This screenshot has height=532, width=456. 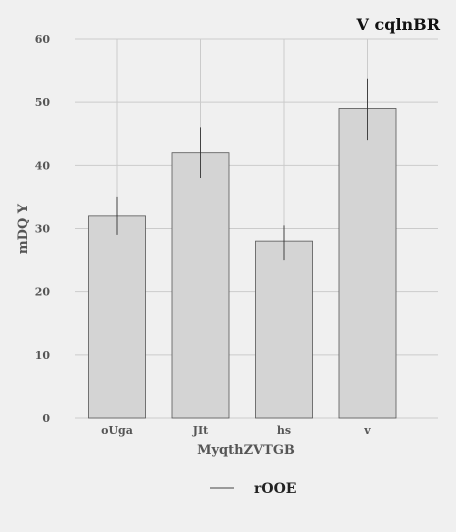 I want to click on x-tick-label: v, so click(x=367, y=430).